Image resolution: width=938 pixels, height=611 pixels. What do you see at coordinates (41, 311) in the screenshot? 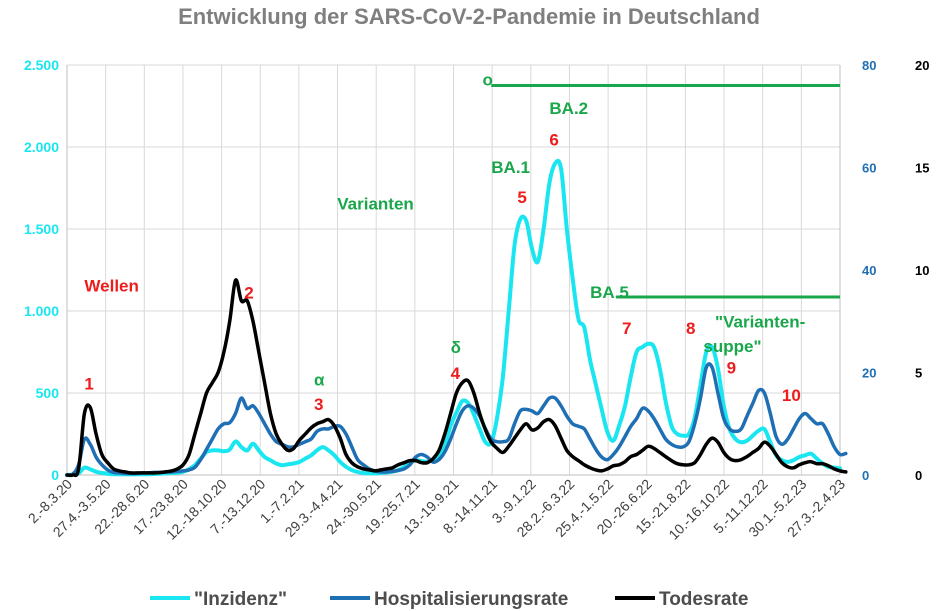
I see `left-tick-label: 1.000` at bounding box center [41, 311].